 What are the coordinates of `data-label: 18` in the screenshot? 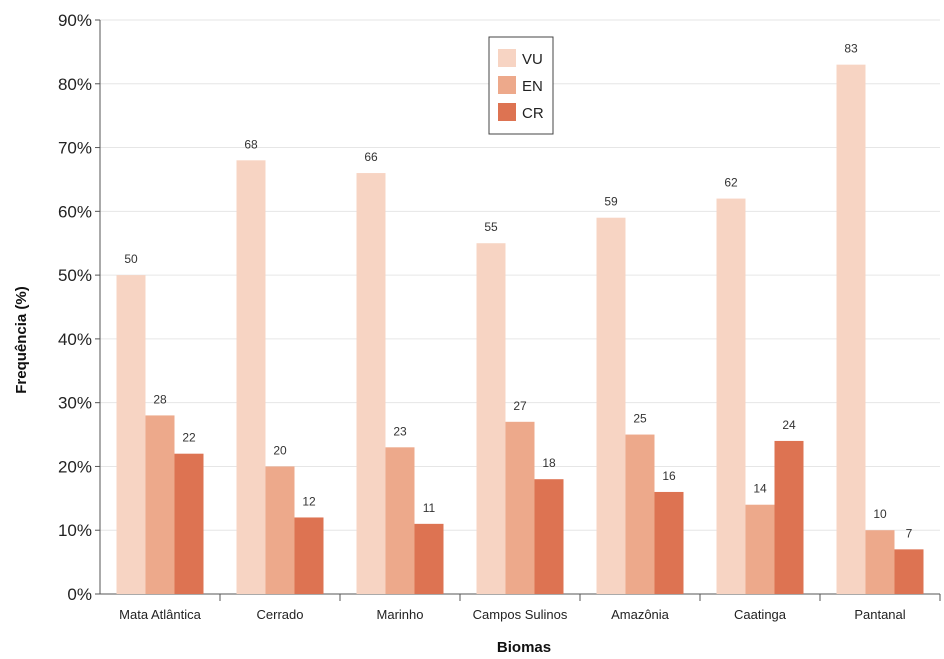 It's located at (549, 463).